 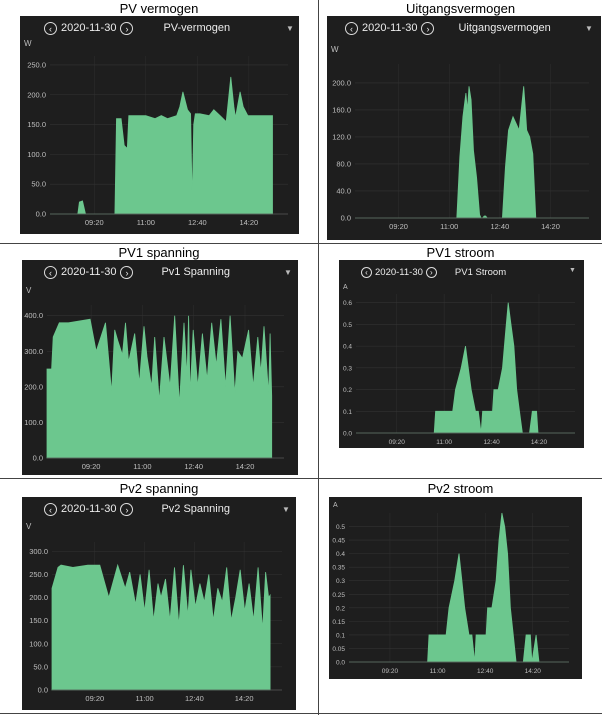 I want to click on y-tick-label: 0.2, so click(x=347, y=390).